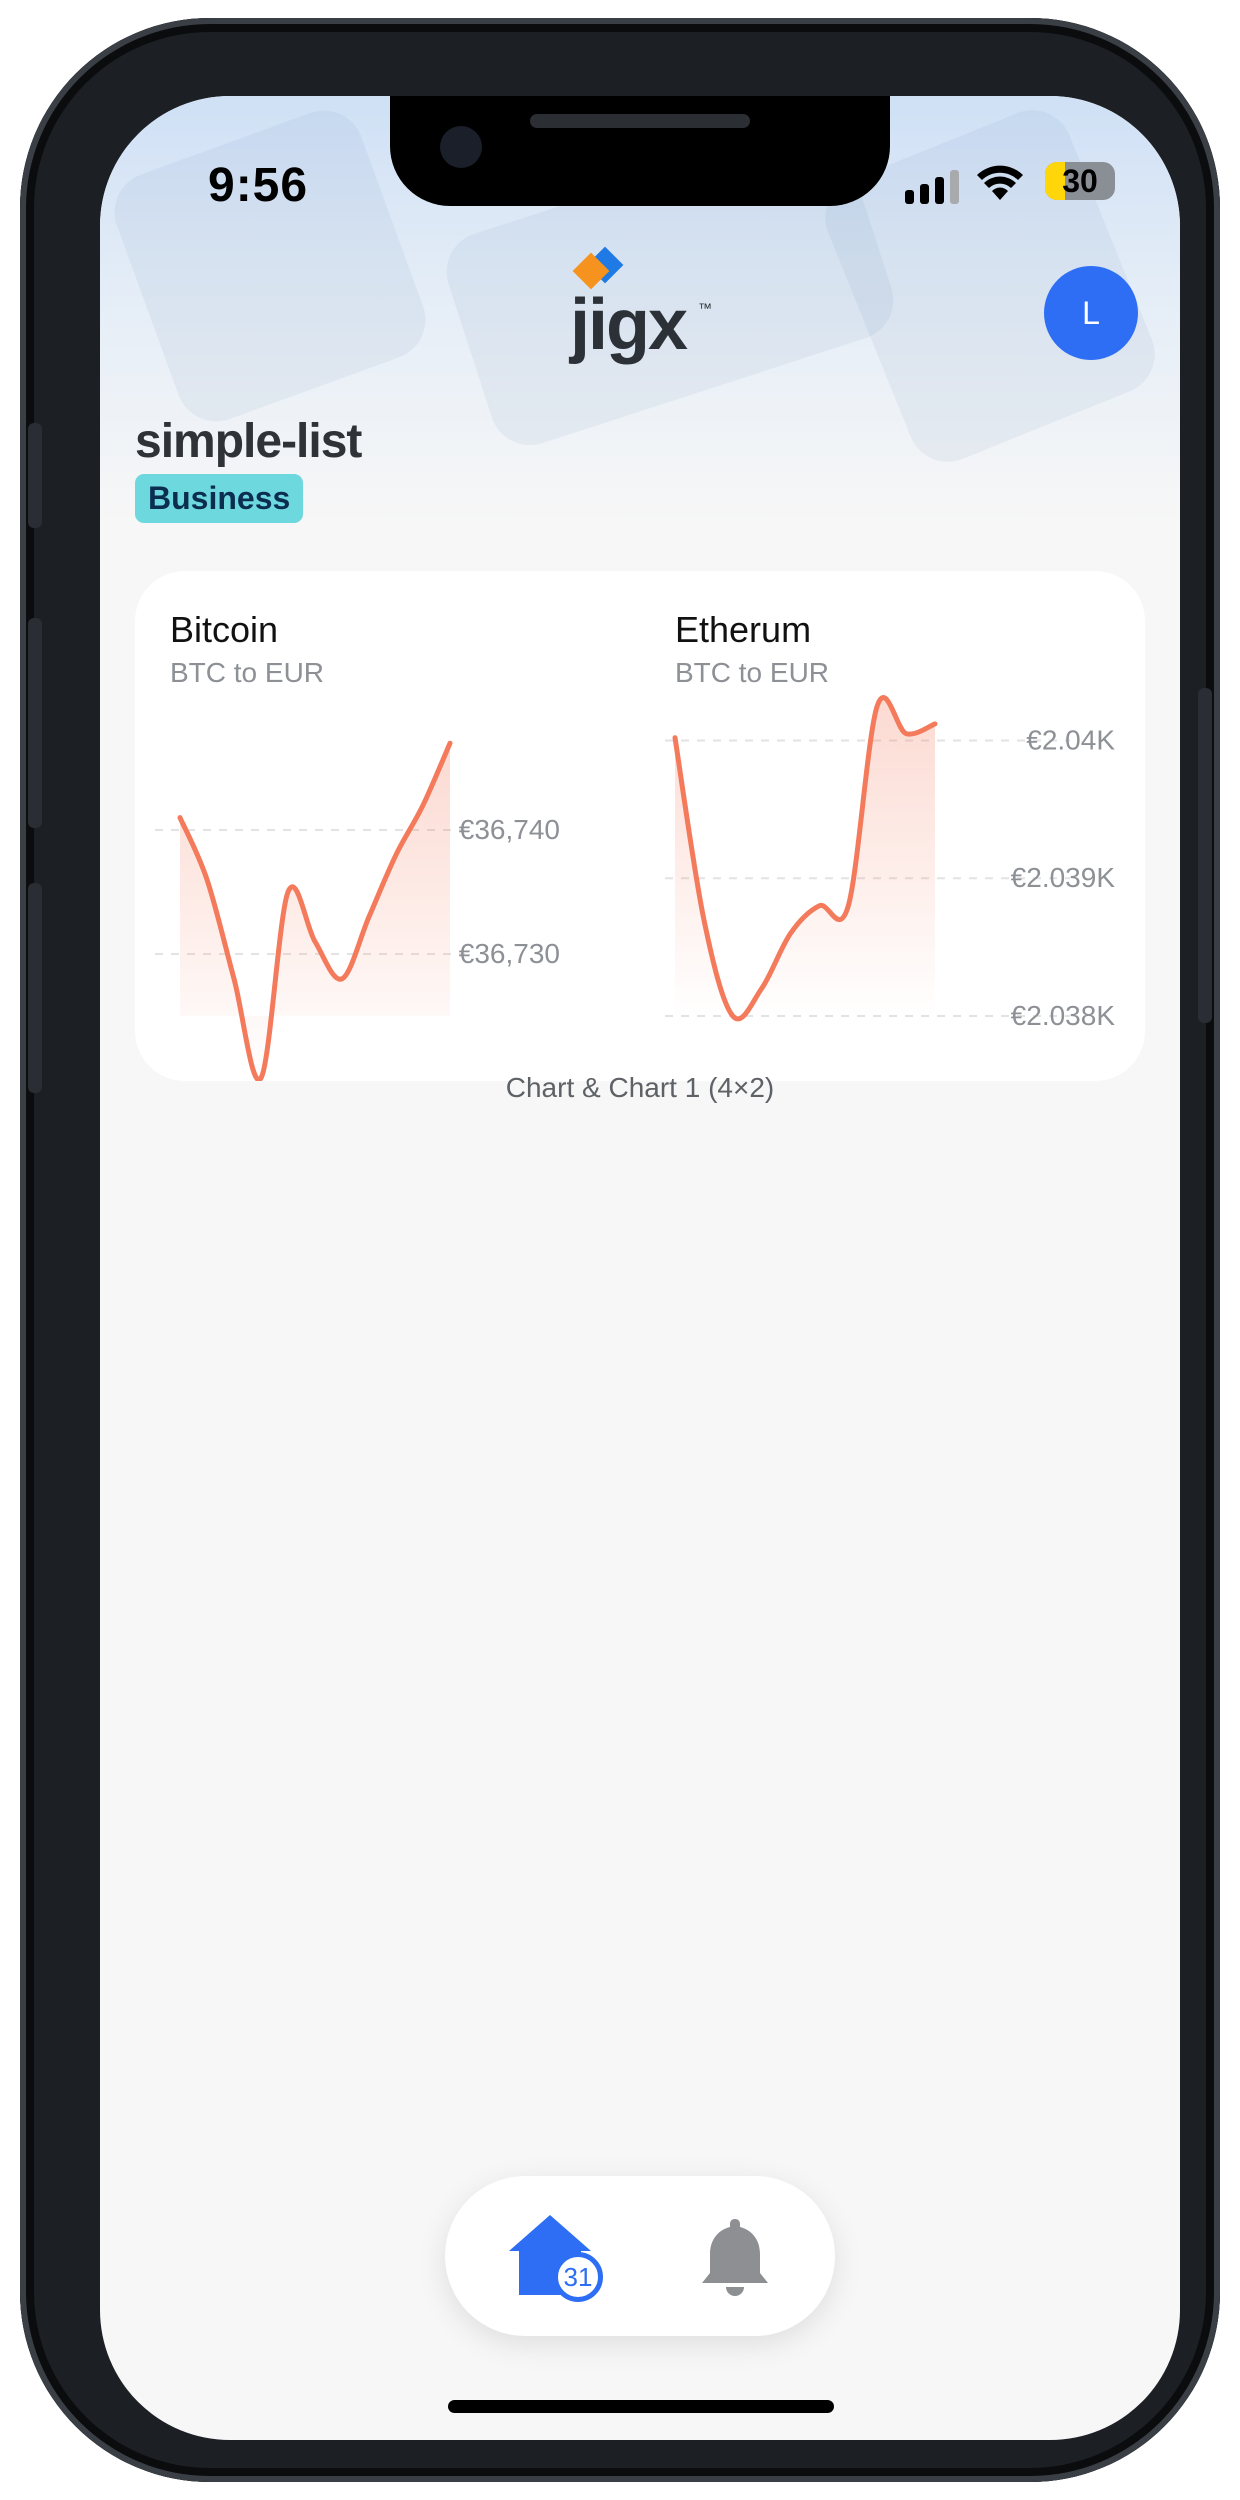 Image resolution: width=1240 pixels, height=2500 pixels. Describe the element at coordinates (1063, 877) in the screenshot. I see `y-tick-label: €2.039K` at that location.